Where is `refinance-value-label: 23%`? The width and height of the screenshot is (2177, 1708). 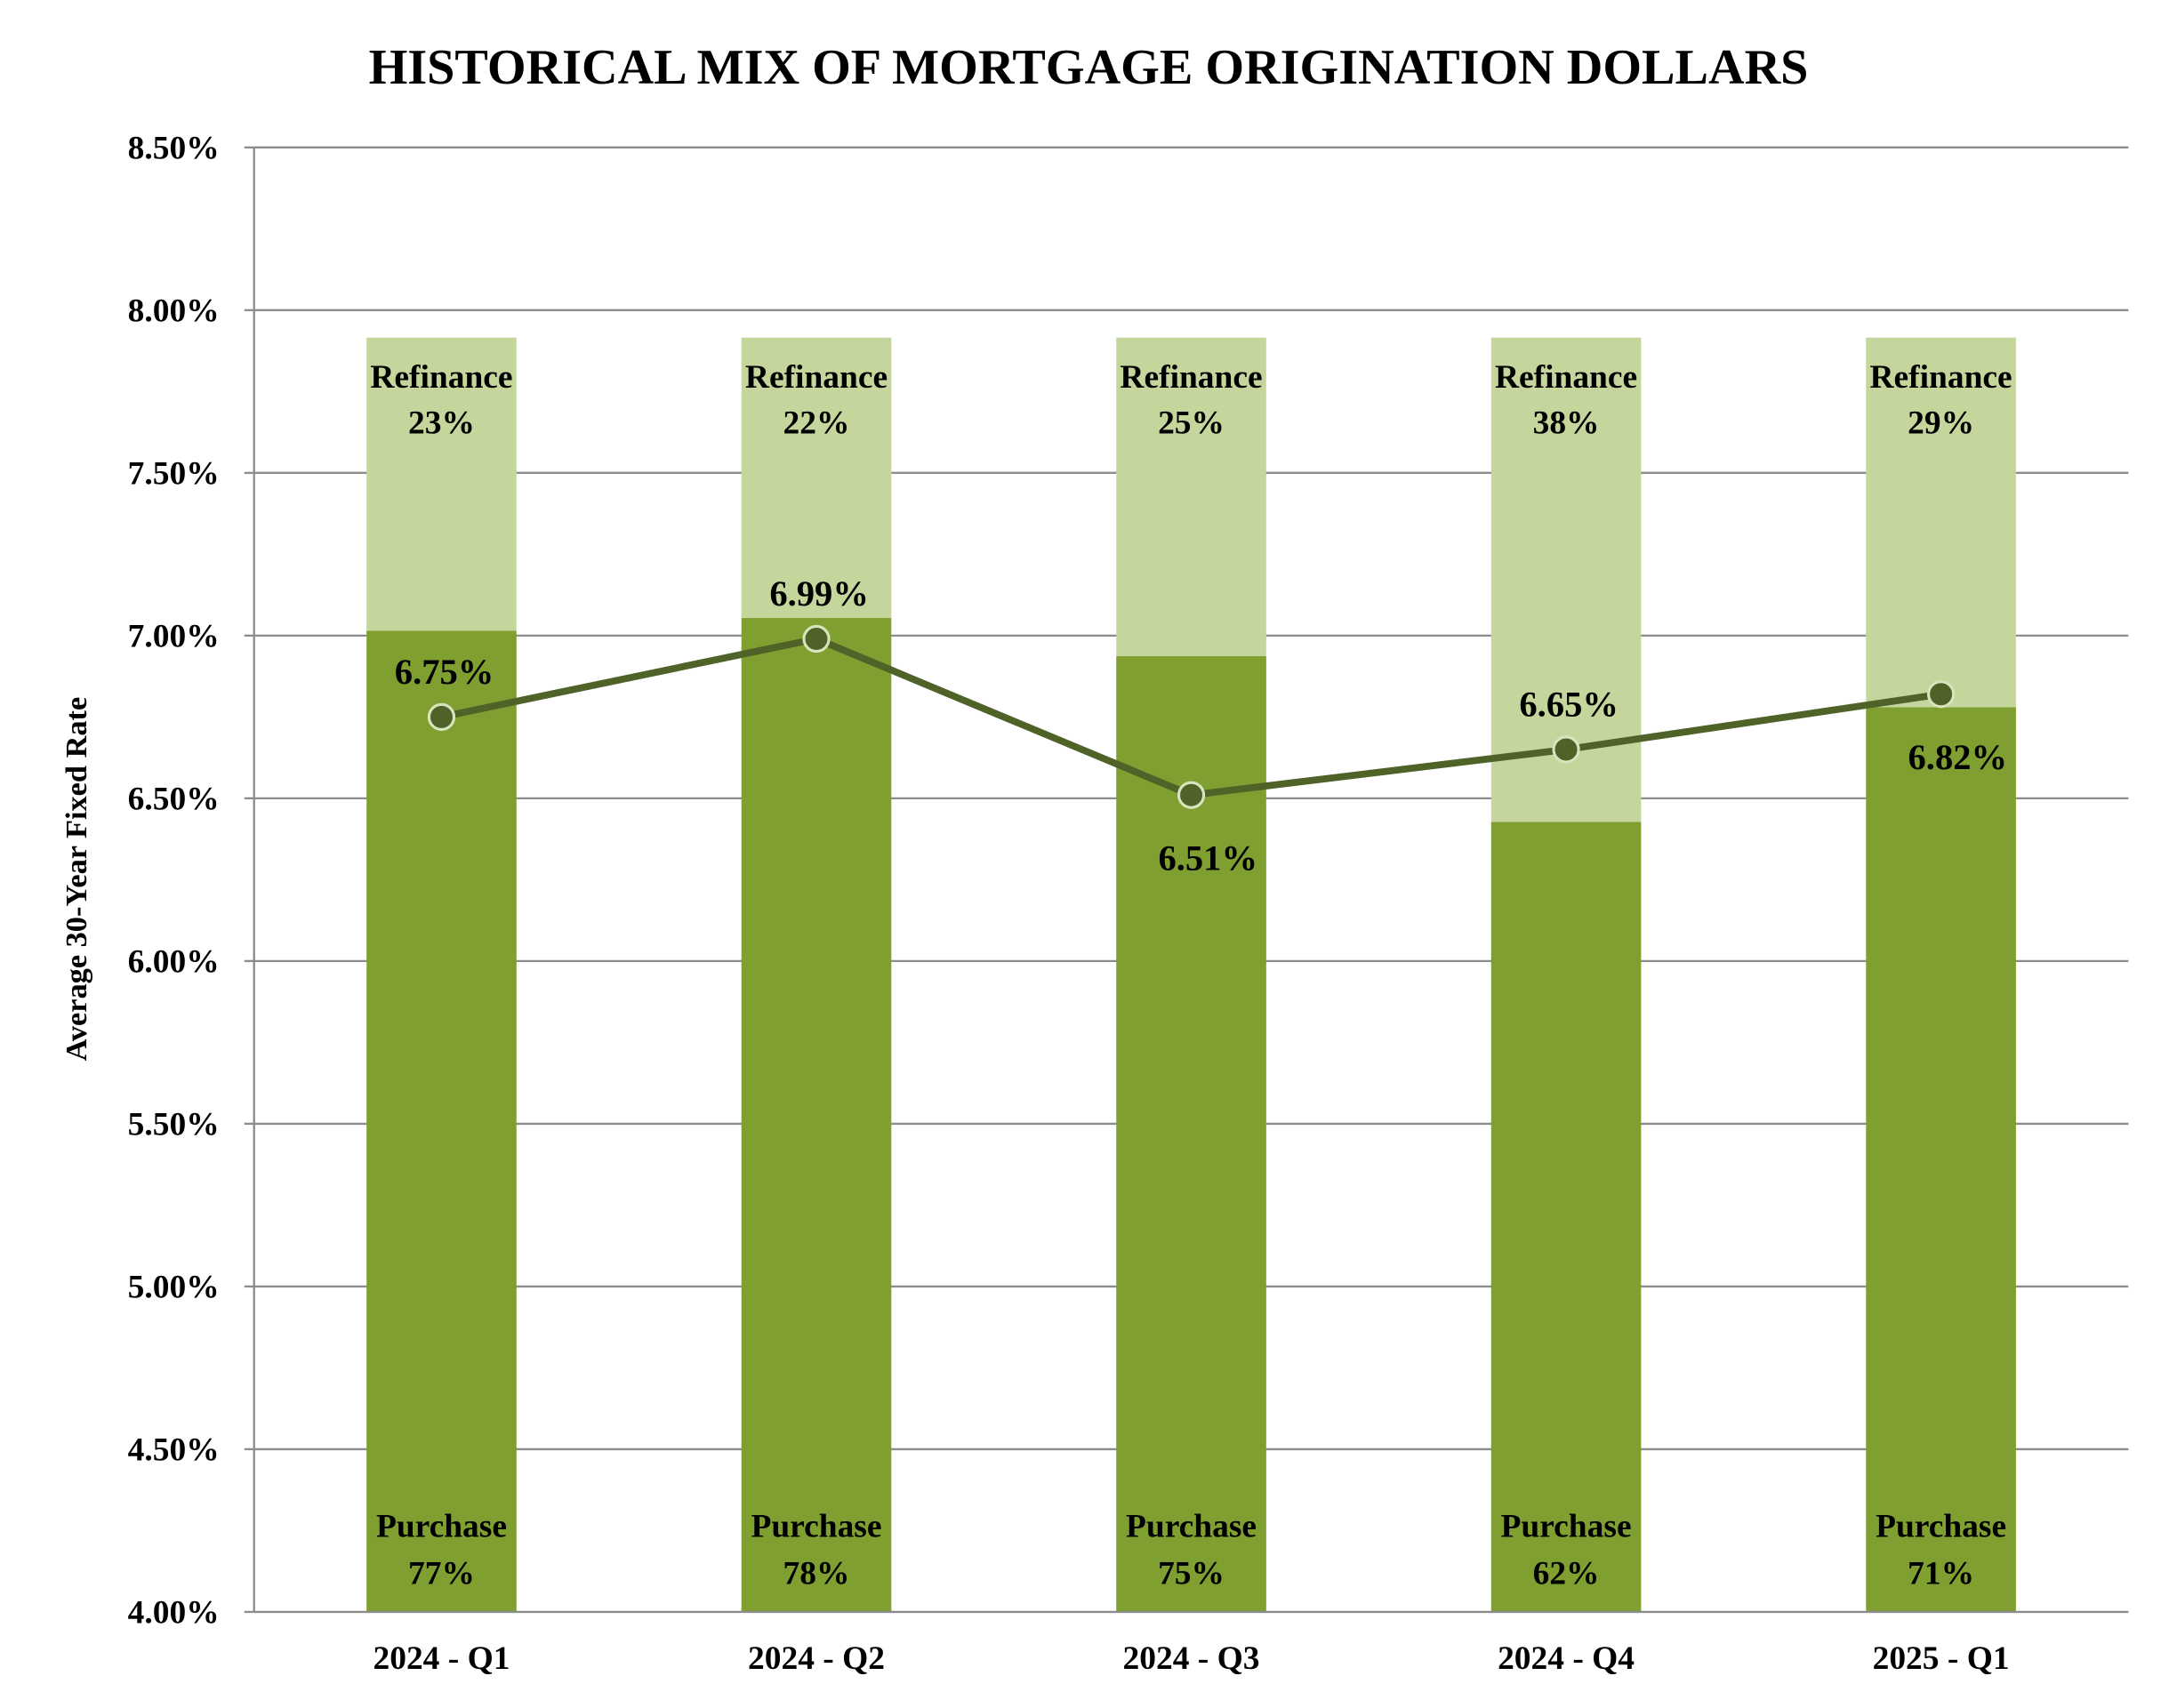
refinance-value-label: 23% is located at coordinates (441, 423).